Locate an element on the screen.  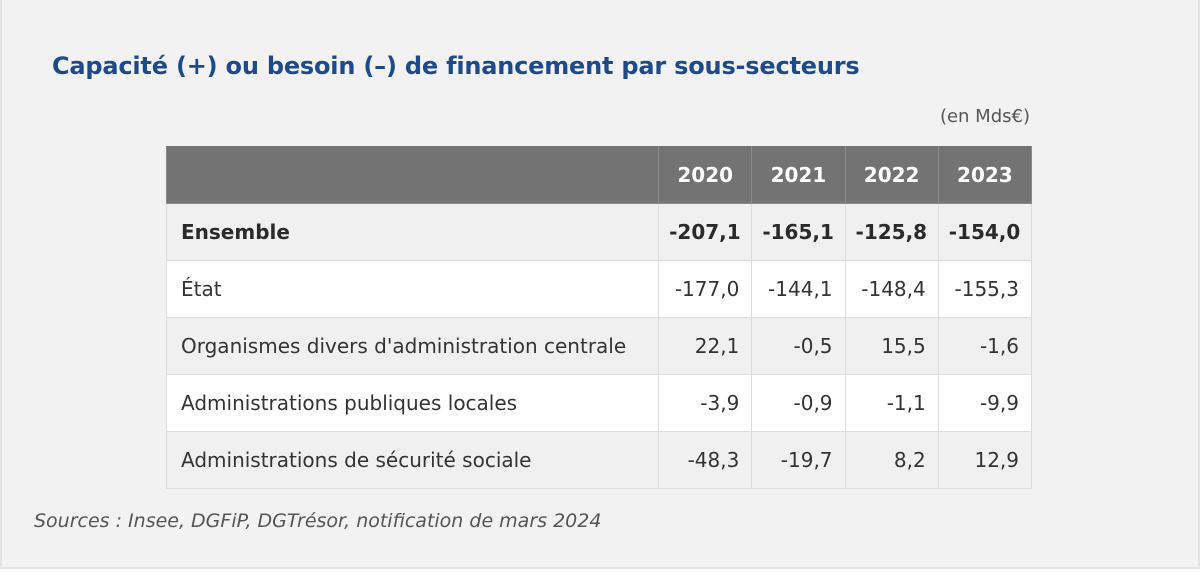
row-label: Ensemble is located at coordinates (412, 232).